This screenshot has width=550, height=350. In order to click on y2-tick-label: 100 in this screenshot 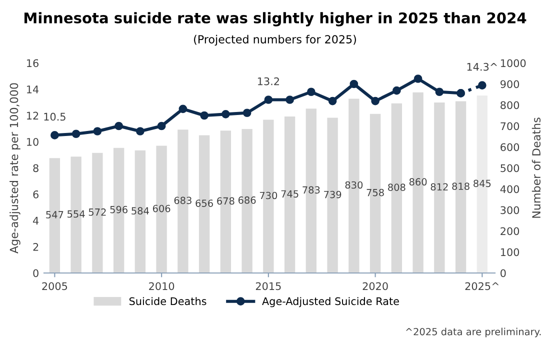, I will do `click(510, 252)`.